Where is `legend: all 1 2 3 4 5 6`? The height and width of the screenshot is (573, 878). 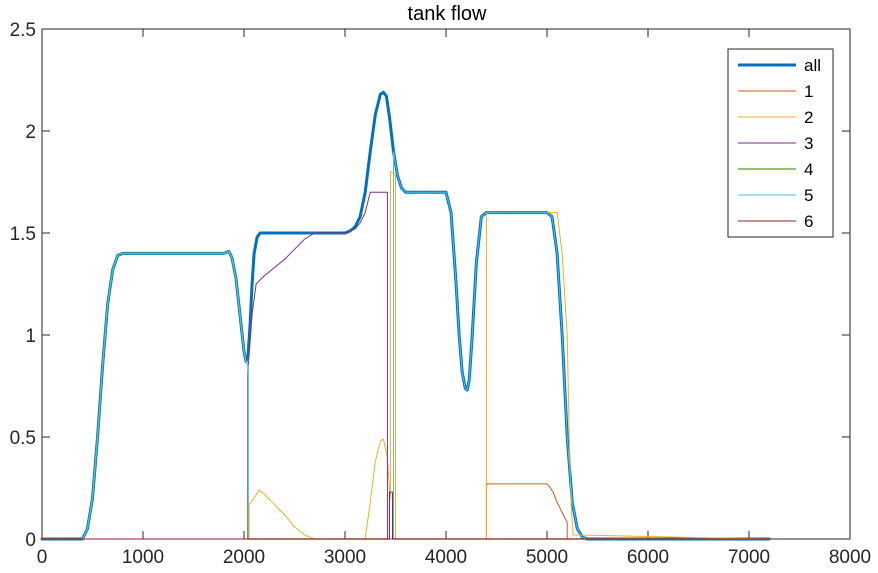 legend: all 1 2 3 4 5 6 is located at coordinates (780, 143).